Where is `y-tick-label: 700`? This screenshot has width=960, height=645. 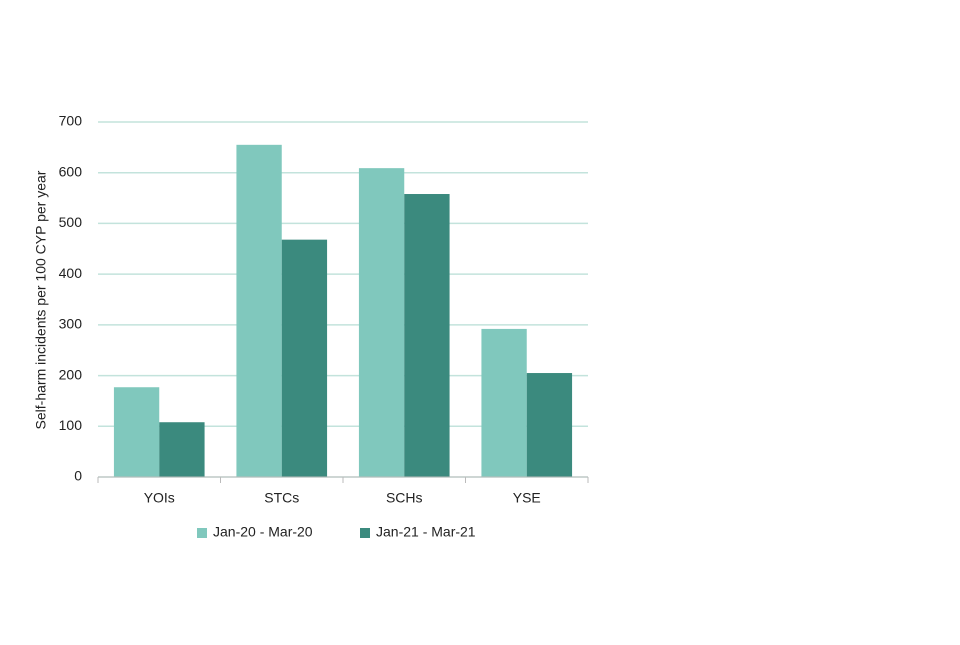 y-tick-label: 700 is located at coordinates (71, 121).